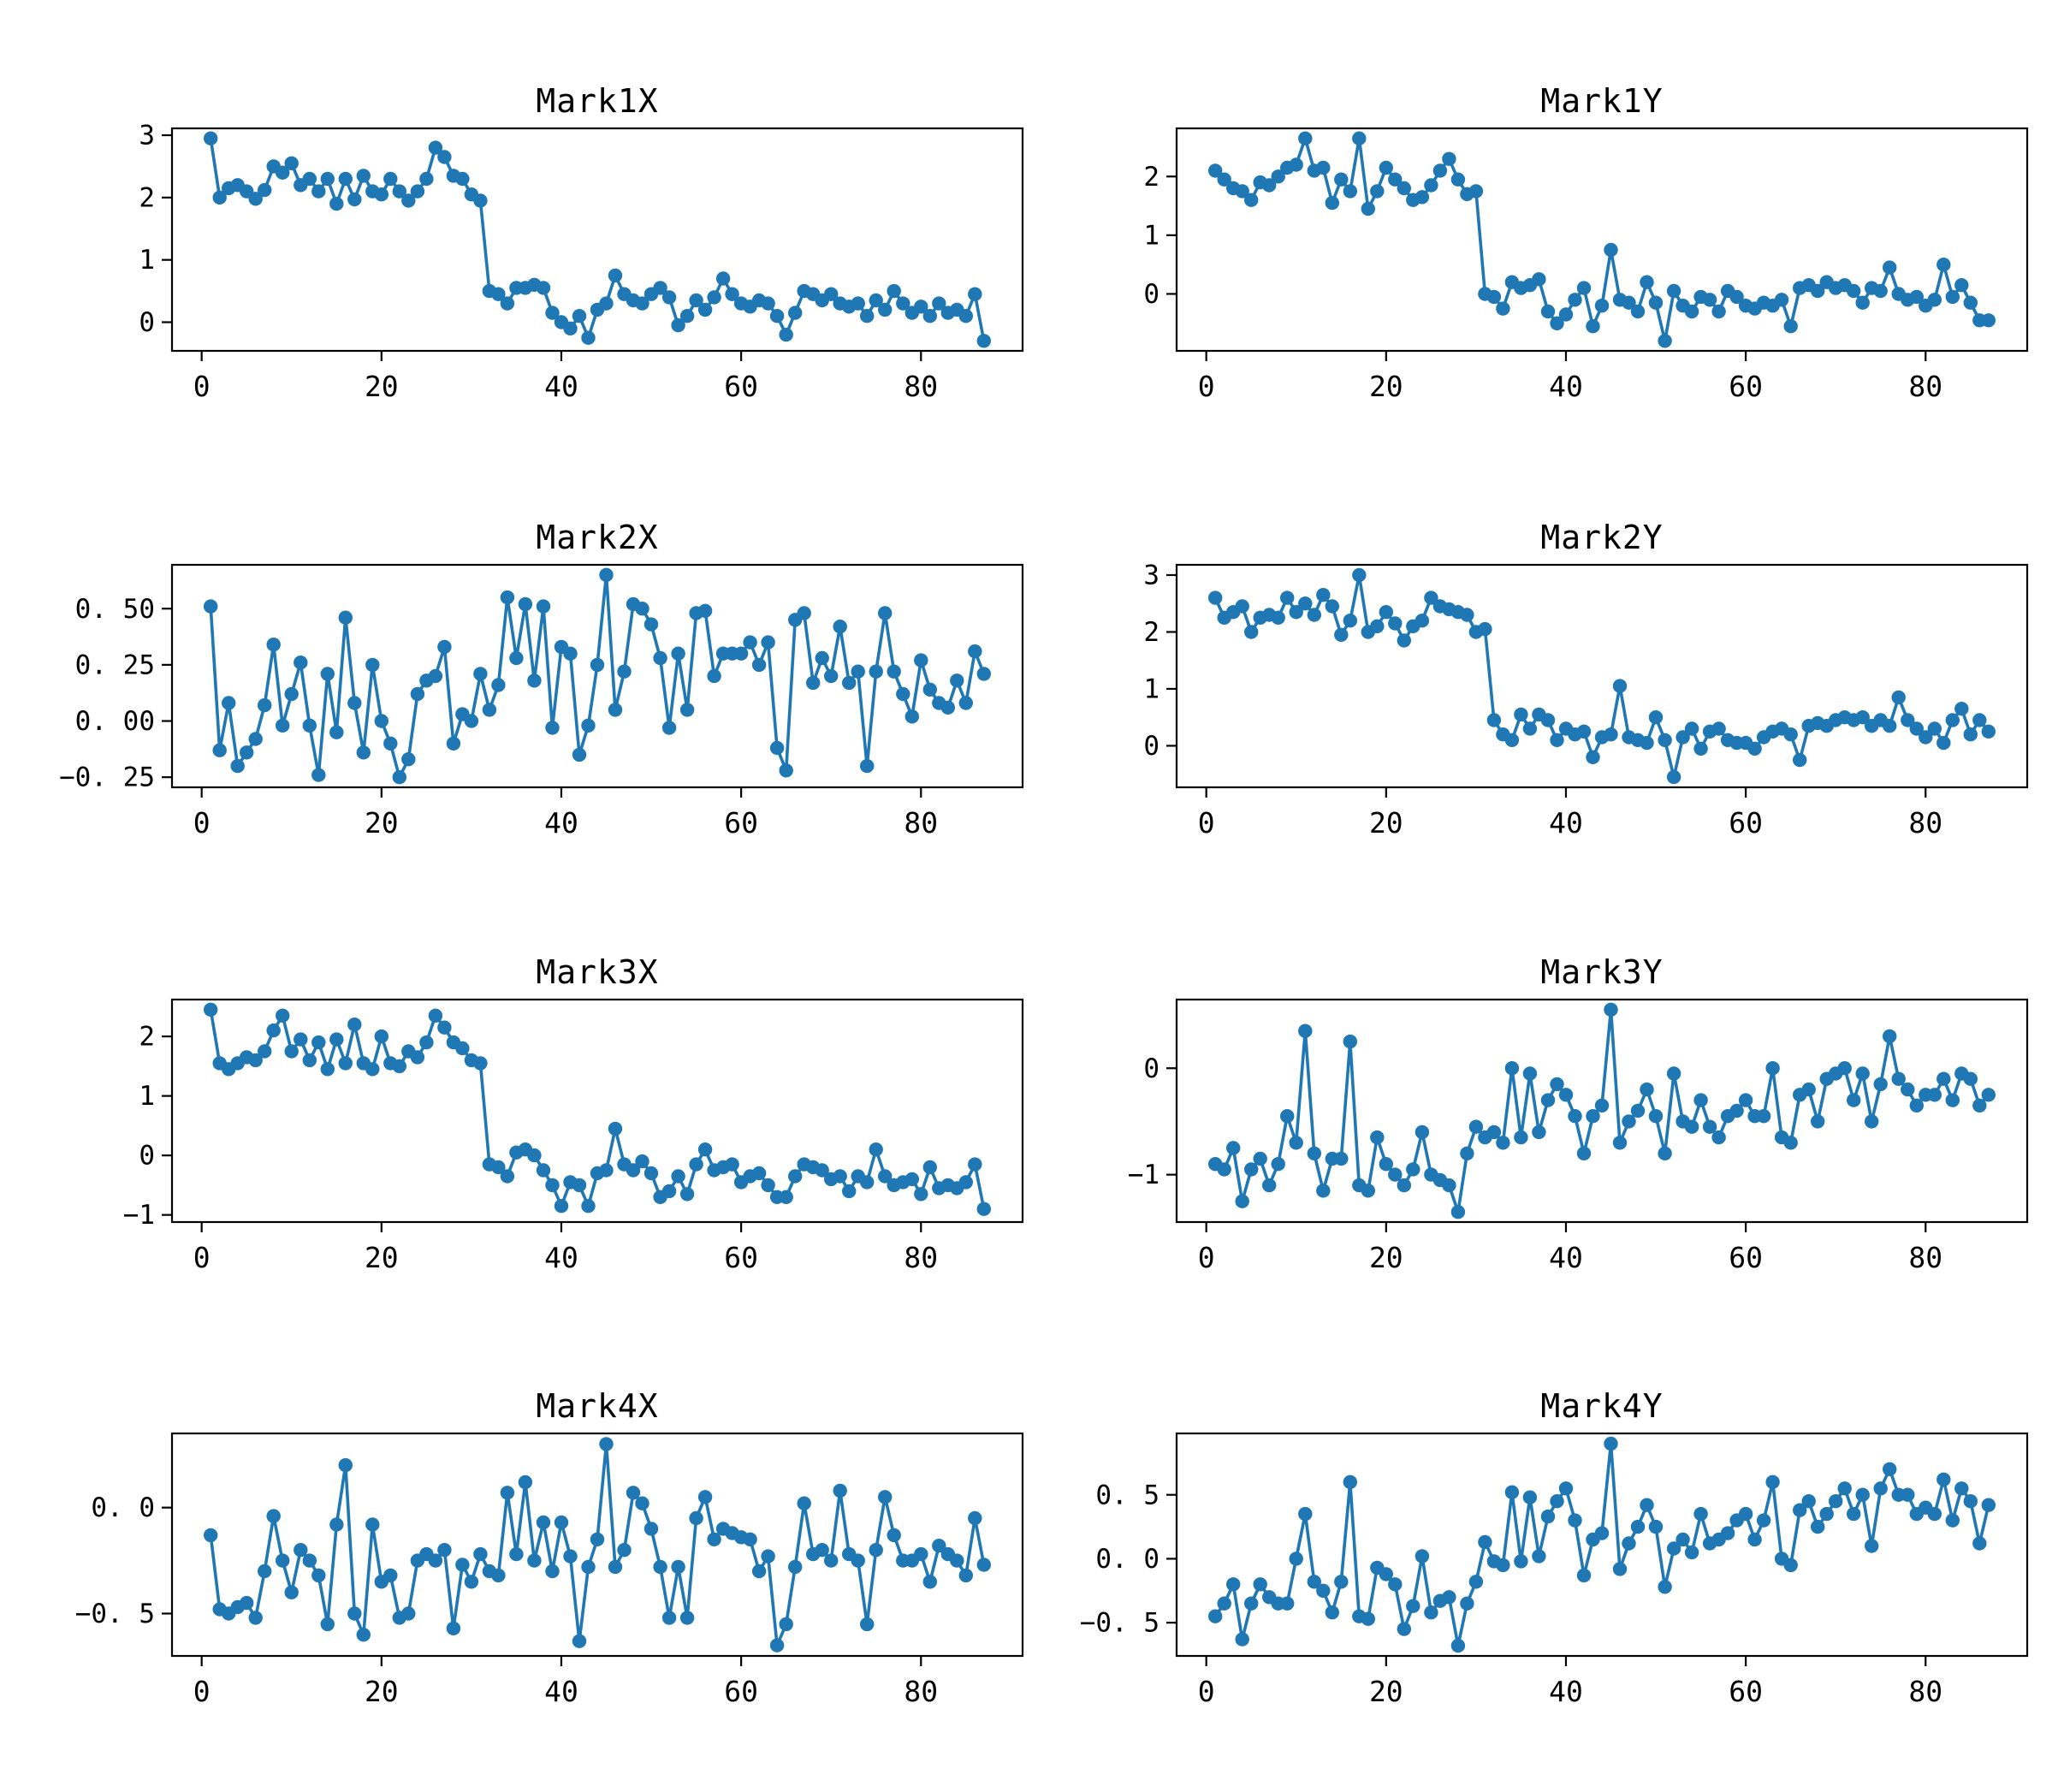 This screenshot has width=2064, height=1792. What do you see at coordinates (1602, 1545) in the screenshot?
I see `series-markers` at bounding box center [1602, 1545].